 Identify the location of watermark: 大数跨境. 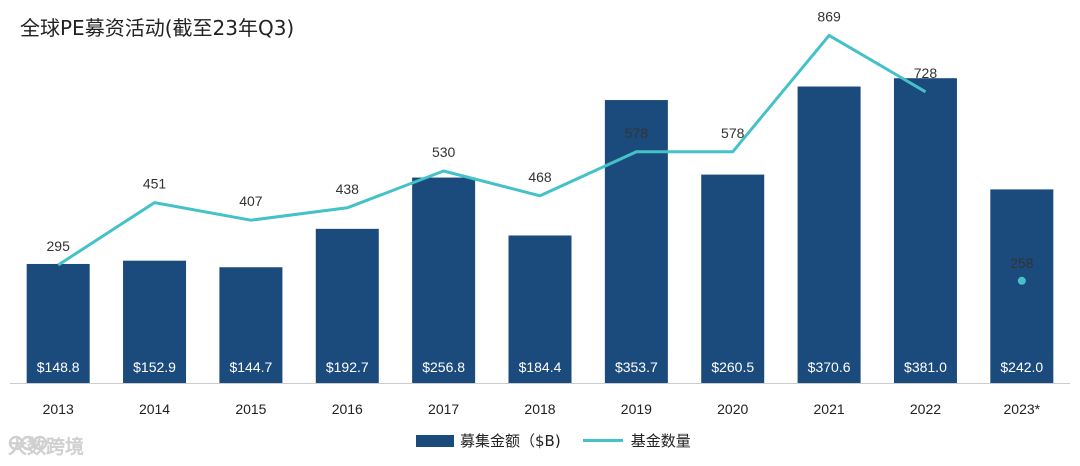
(46, 445).